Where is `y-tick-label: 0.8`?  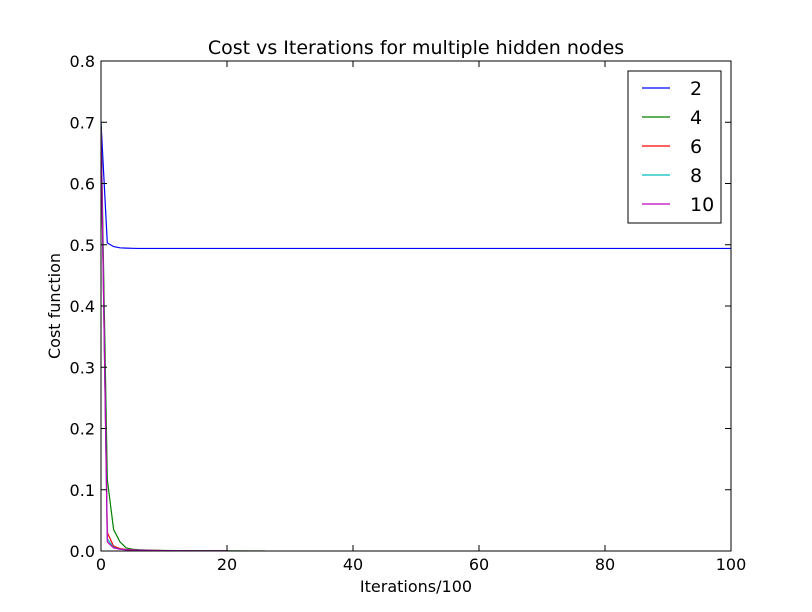 y-tick-label: 0.8 is located at coordinates (82, 61).